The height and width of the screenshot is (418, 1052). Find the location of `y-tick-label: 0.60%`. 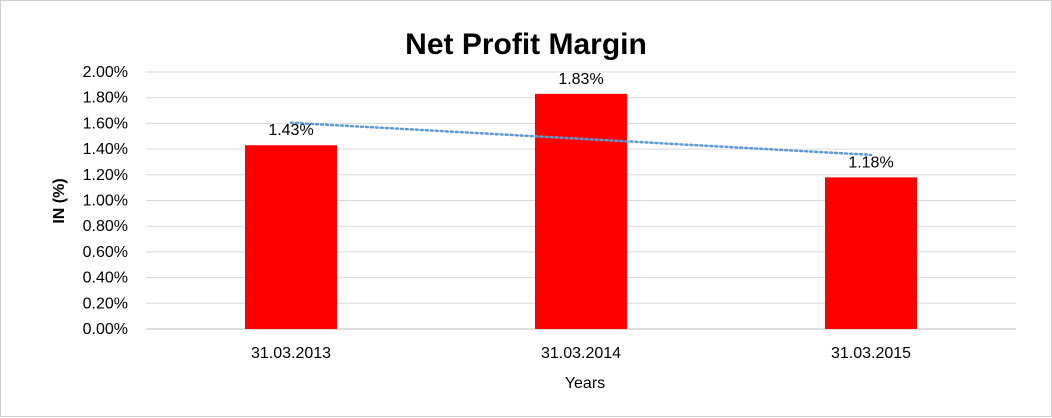

y-tick-label: 0.60% is located at coordinates (105, 252).